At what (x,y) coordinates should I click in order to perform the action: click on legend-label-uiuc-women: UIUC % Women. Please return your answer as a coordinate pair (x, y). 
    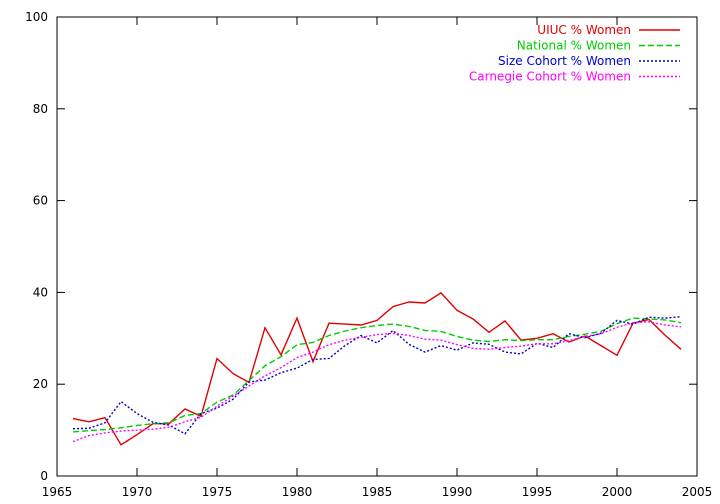
    Looking at the image, I should click on (584, 30).